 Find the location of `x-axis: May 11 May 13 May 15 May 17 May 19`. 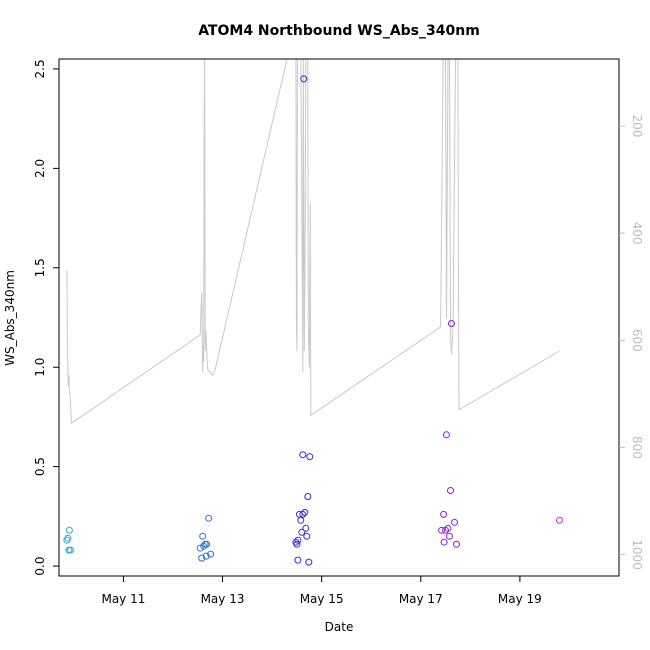

x-axis: May 11 May 13 May 15 May 17 May 19 is located at coordinates (321, 591).